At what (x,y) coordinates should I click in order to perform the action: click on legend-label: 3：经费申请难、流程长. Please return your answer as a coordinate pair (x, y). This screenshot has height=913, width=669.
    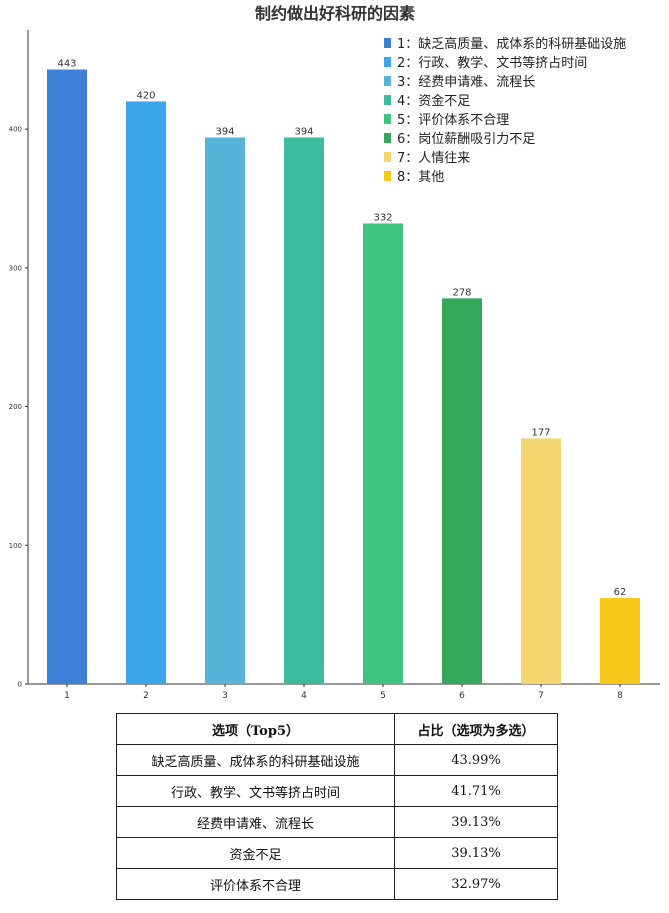
    Looking at the image, I should click on (466, 82).